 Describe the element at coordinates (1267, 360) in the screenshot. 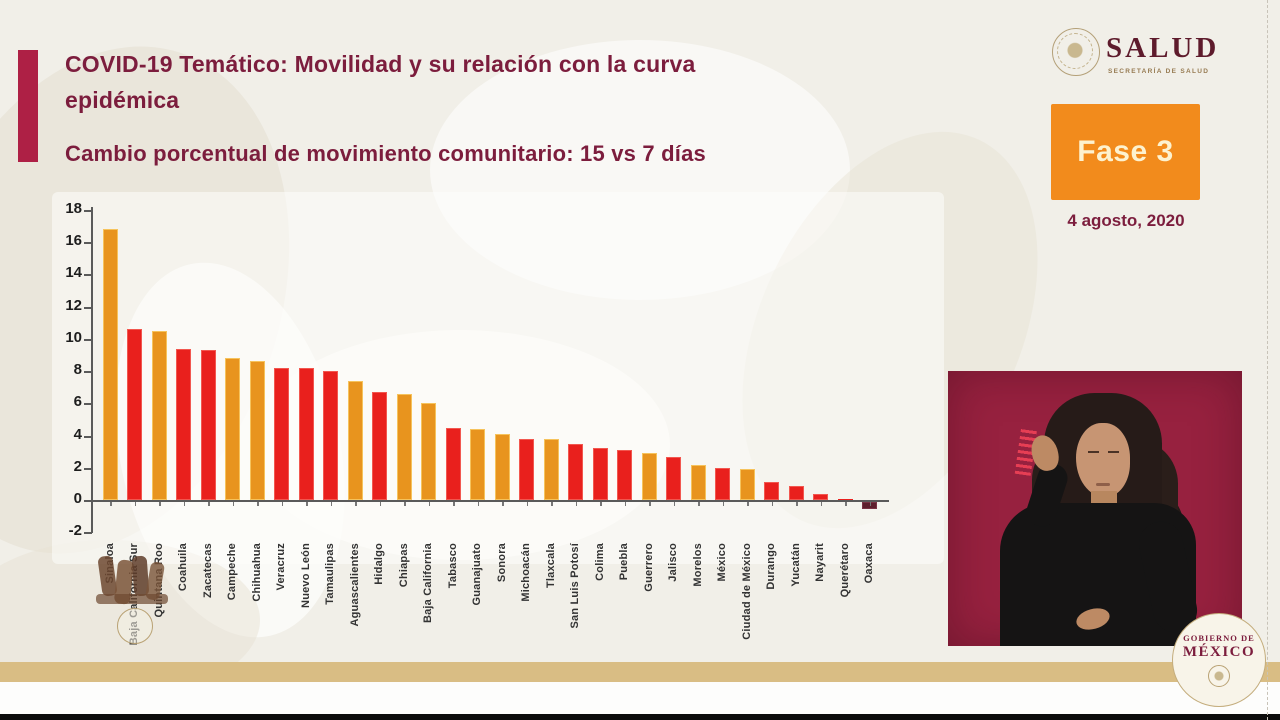

I see `right-edge-dashed-line` at that location.